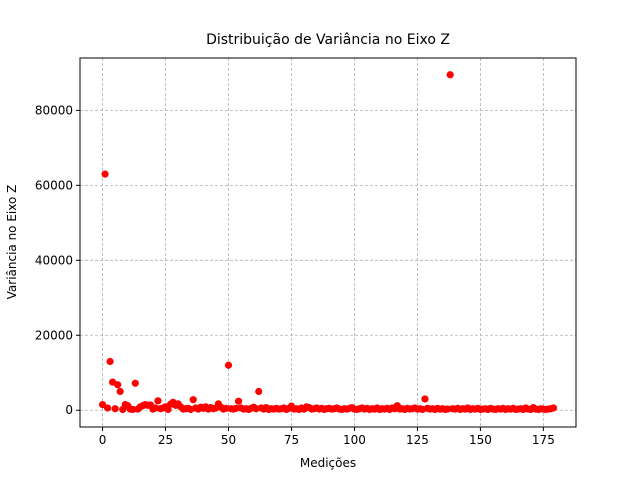 Image resolution: width=640 pixels, height=484 pixels. I want to click on y-tick-label: 40000, so click(54, 260).